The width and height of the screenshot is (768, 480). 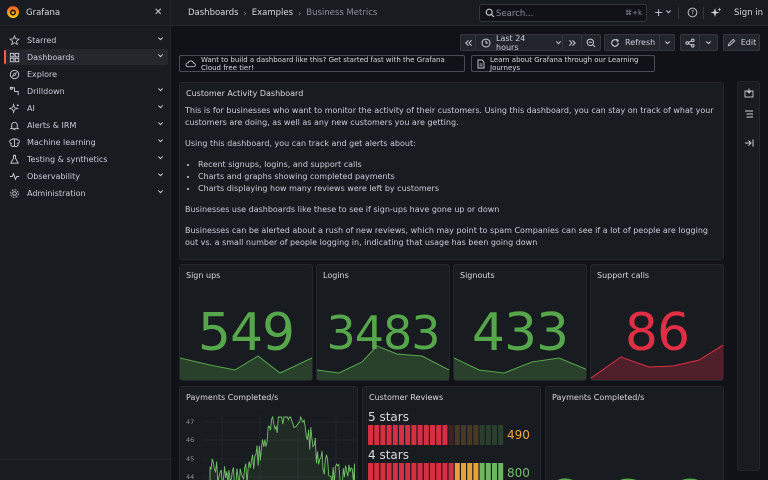 What do you see at coordinates (272, 13) in the screenshot?
I see `breadcrumb-examples: Examples` at bounding box center [272, 13].